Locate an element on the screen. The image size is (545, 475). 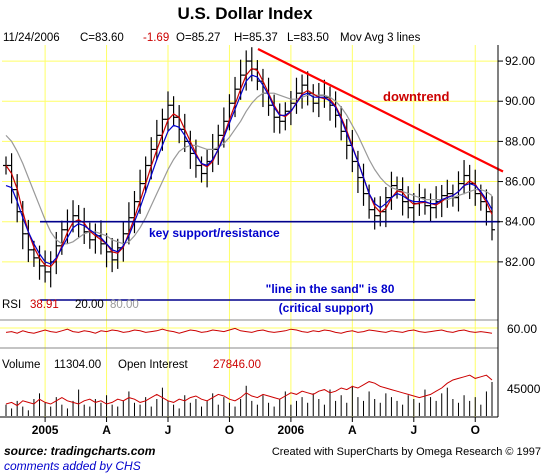
volume-value: 11304.00 is located at coordinates (77, 365).